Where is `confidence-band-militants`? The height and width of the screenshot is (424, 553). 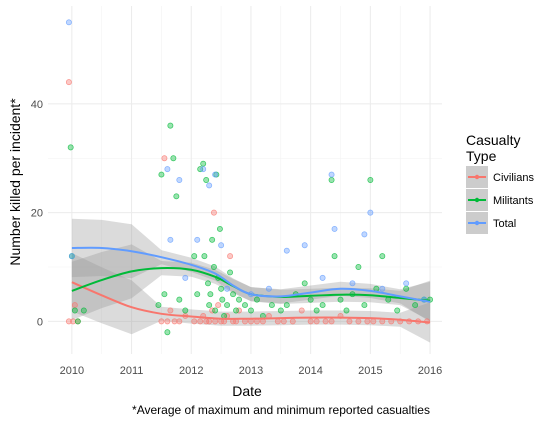
confidence-band-militants is located at coordinates (251, 282).